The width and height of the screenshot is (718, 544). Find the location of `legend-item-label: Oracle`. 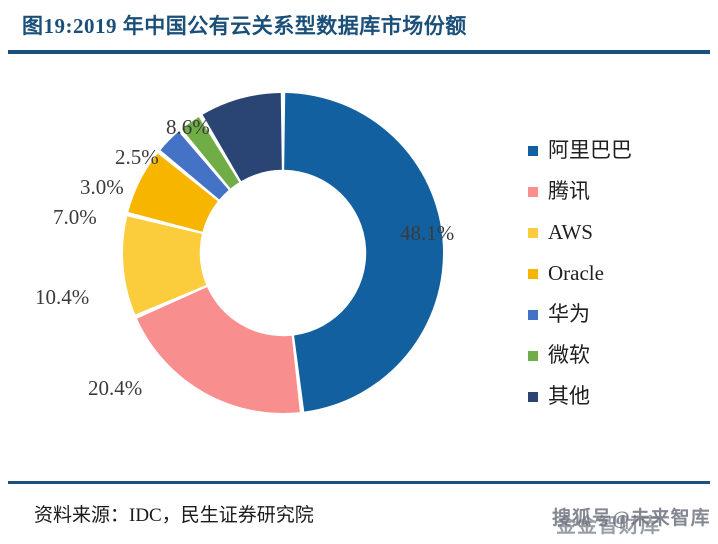

legend-item-label: Oracle is located at coordinates (576, 273).